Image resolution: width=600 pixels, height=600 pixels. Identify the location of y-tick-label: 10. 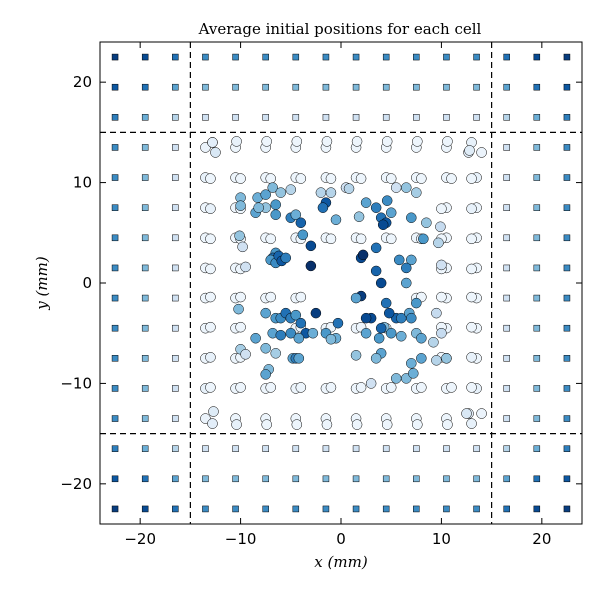
(82, 183).